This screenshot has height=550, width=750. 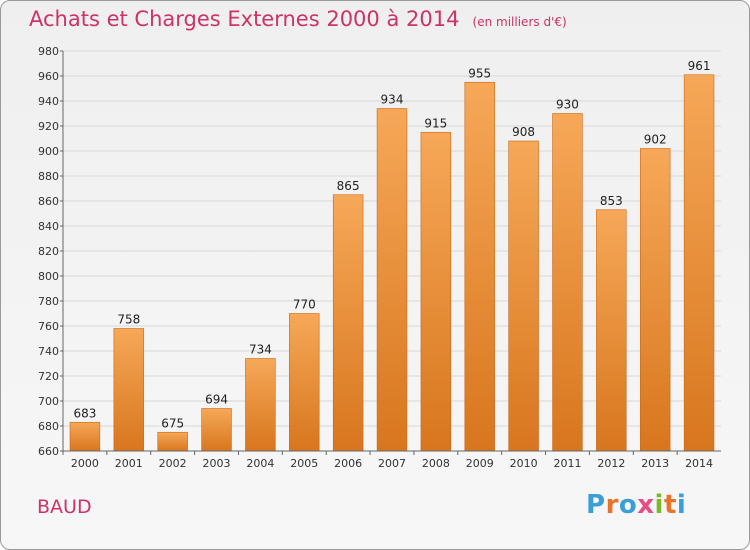 What do you see at coordinates (655, 140) in the screenshot?
I see `data-label: 902` at bounding box center [655, 140].